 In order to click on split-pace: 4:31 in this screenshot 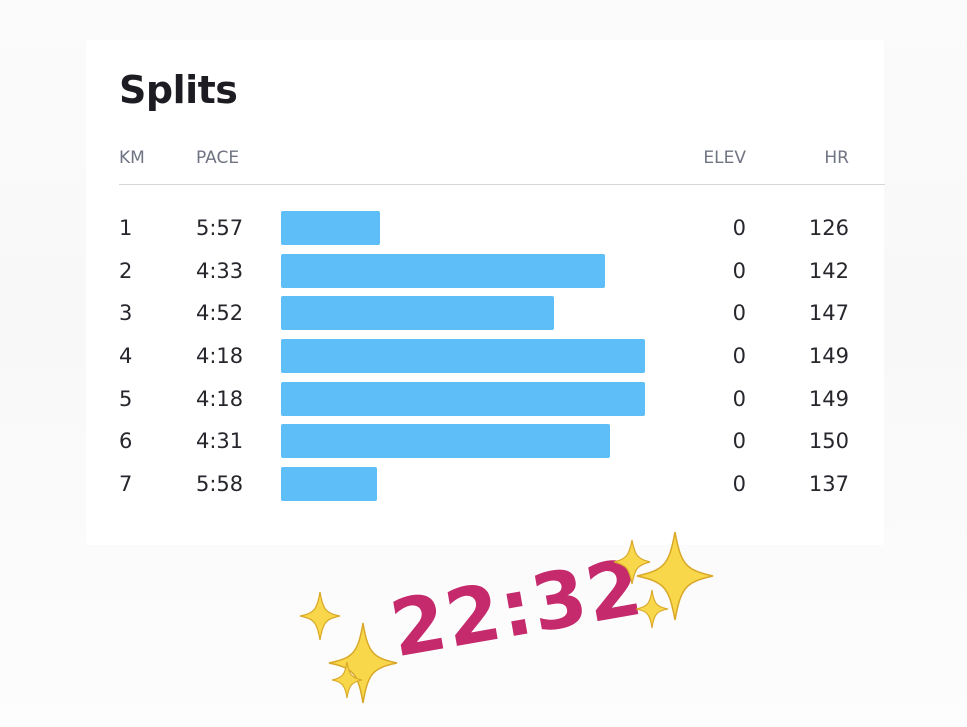, I will do `click(220, 441)`.